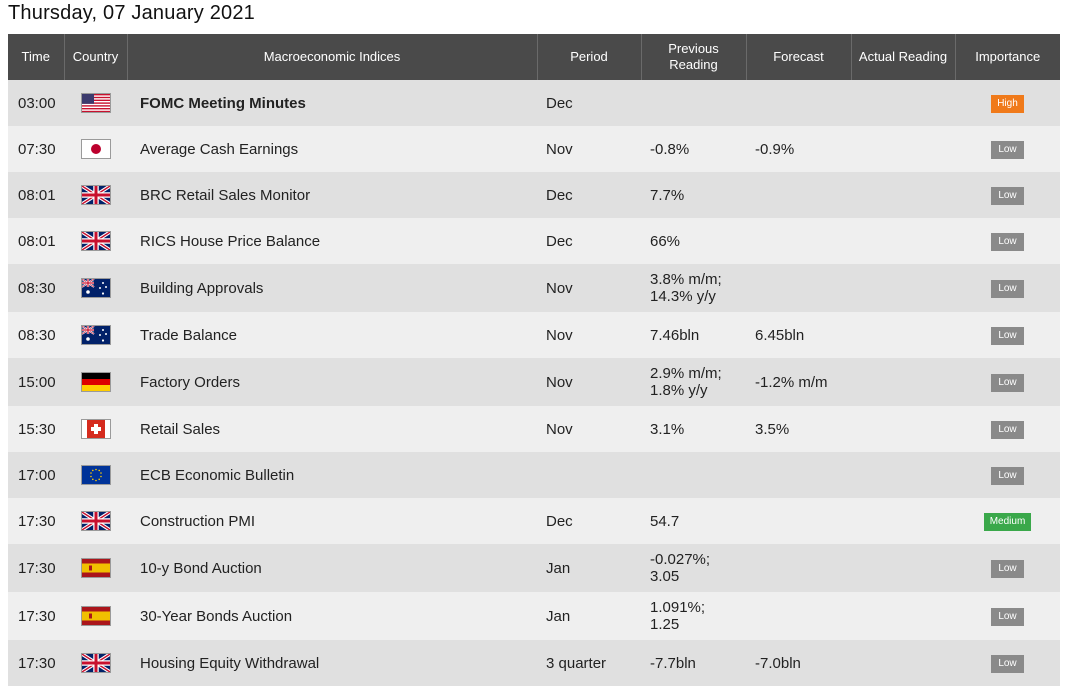  What do you see at coordinates (332, 288) in the screenshot?
I see `indicator-name: Building Approvals` at bounding box center [332, 288].